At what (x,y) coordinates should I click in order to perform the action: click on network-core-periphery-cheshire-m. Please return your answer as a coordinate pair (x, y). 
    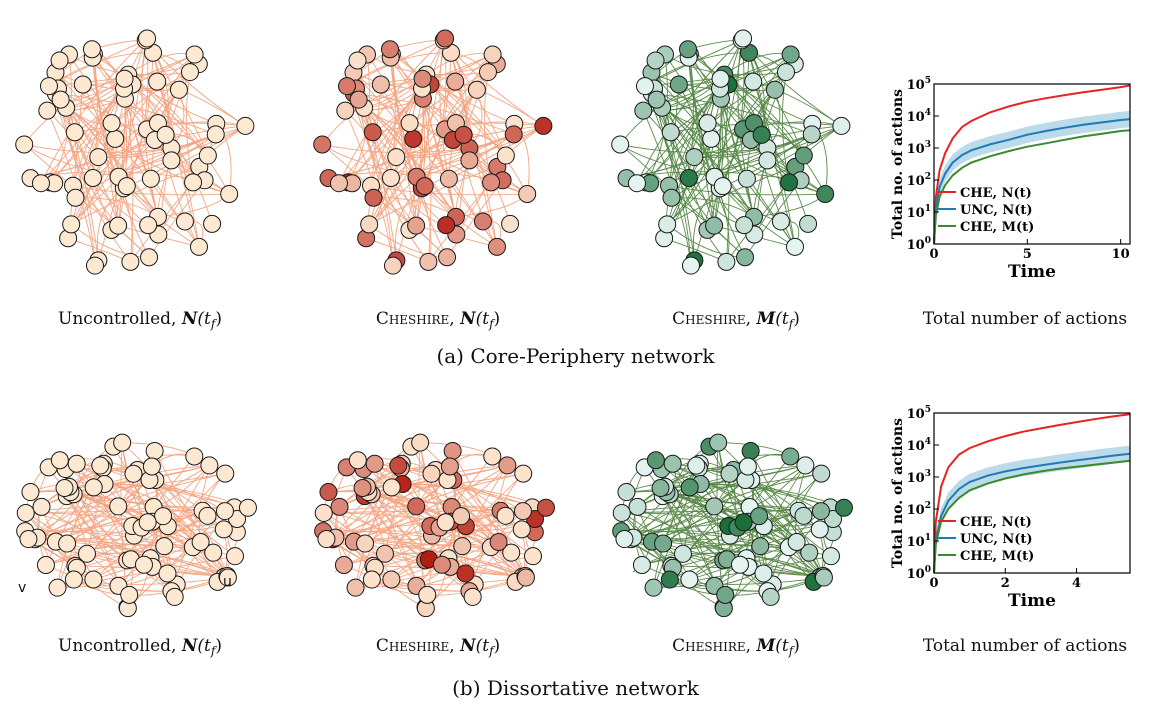
    Looking at the image, I should click on (731, 152).